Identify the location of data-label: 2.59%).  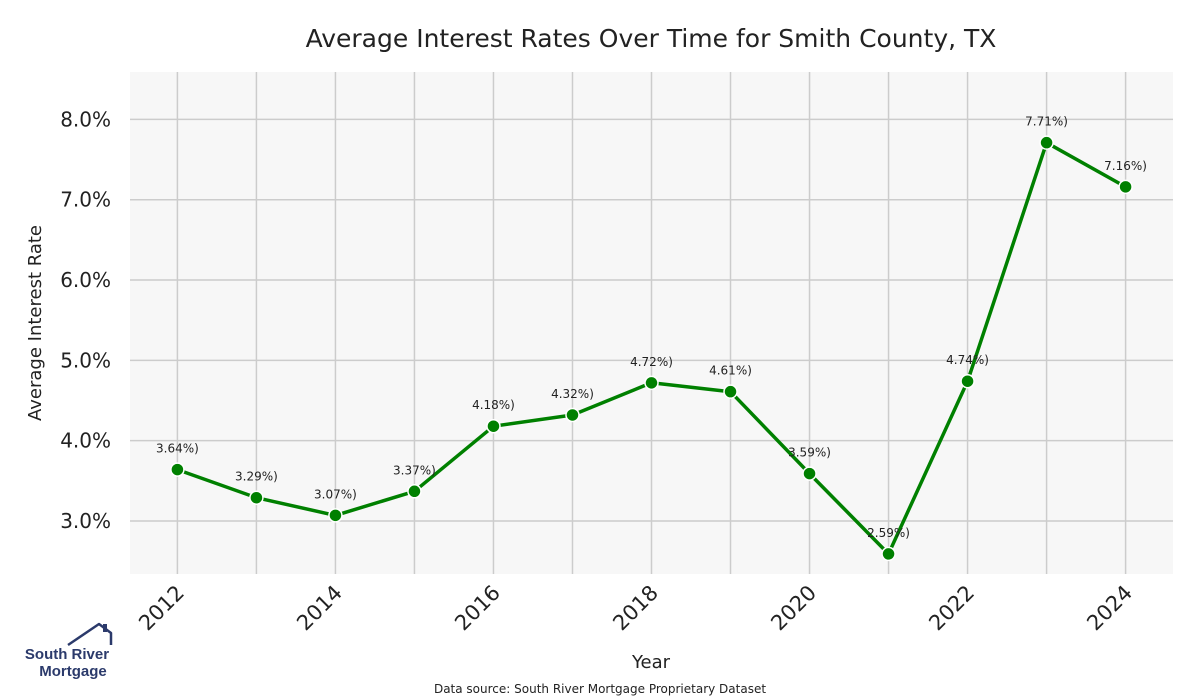
(888, 533).